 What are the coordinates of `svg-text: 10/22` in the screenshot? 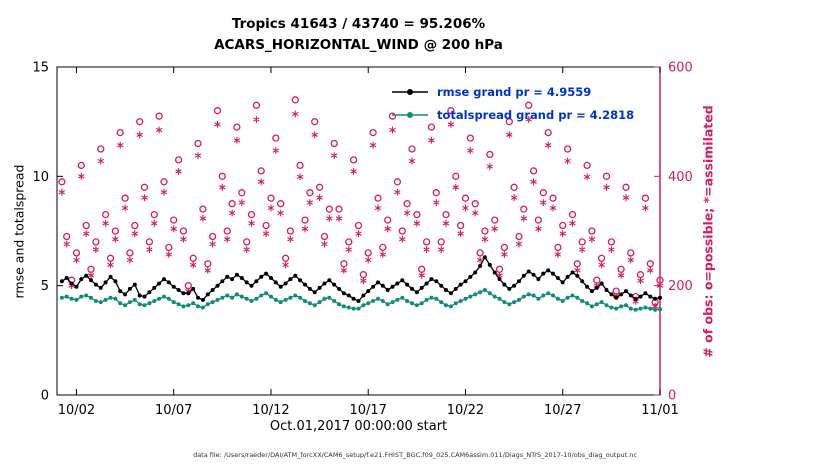 It's located at (465, 410).